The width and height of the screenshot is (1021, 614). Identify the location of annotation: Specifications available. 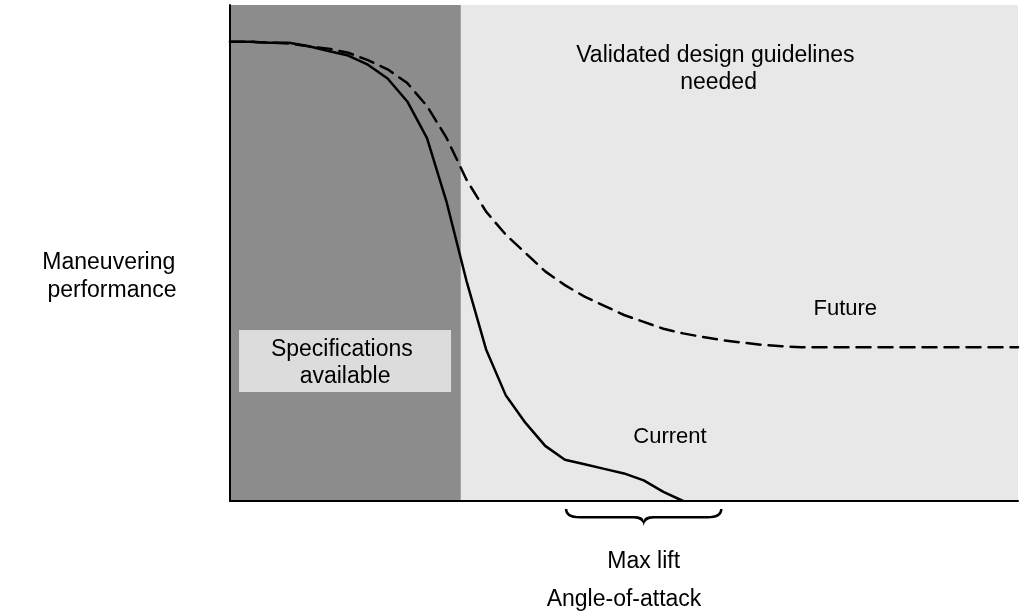
(345, 361).